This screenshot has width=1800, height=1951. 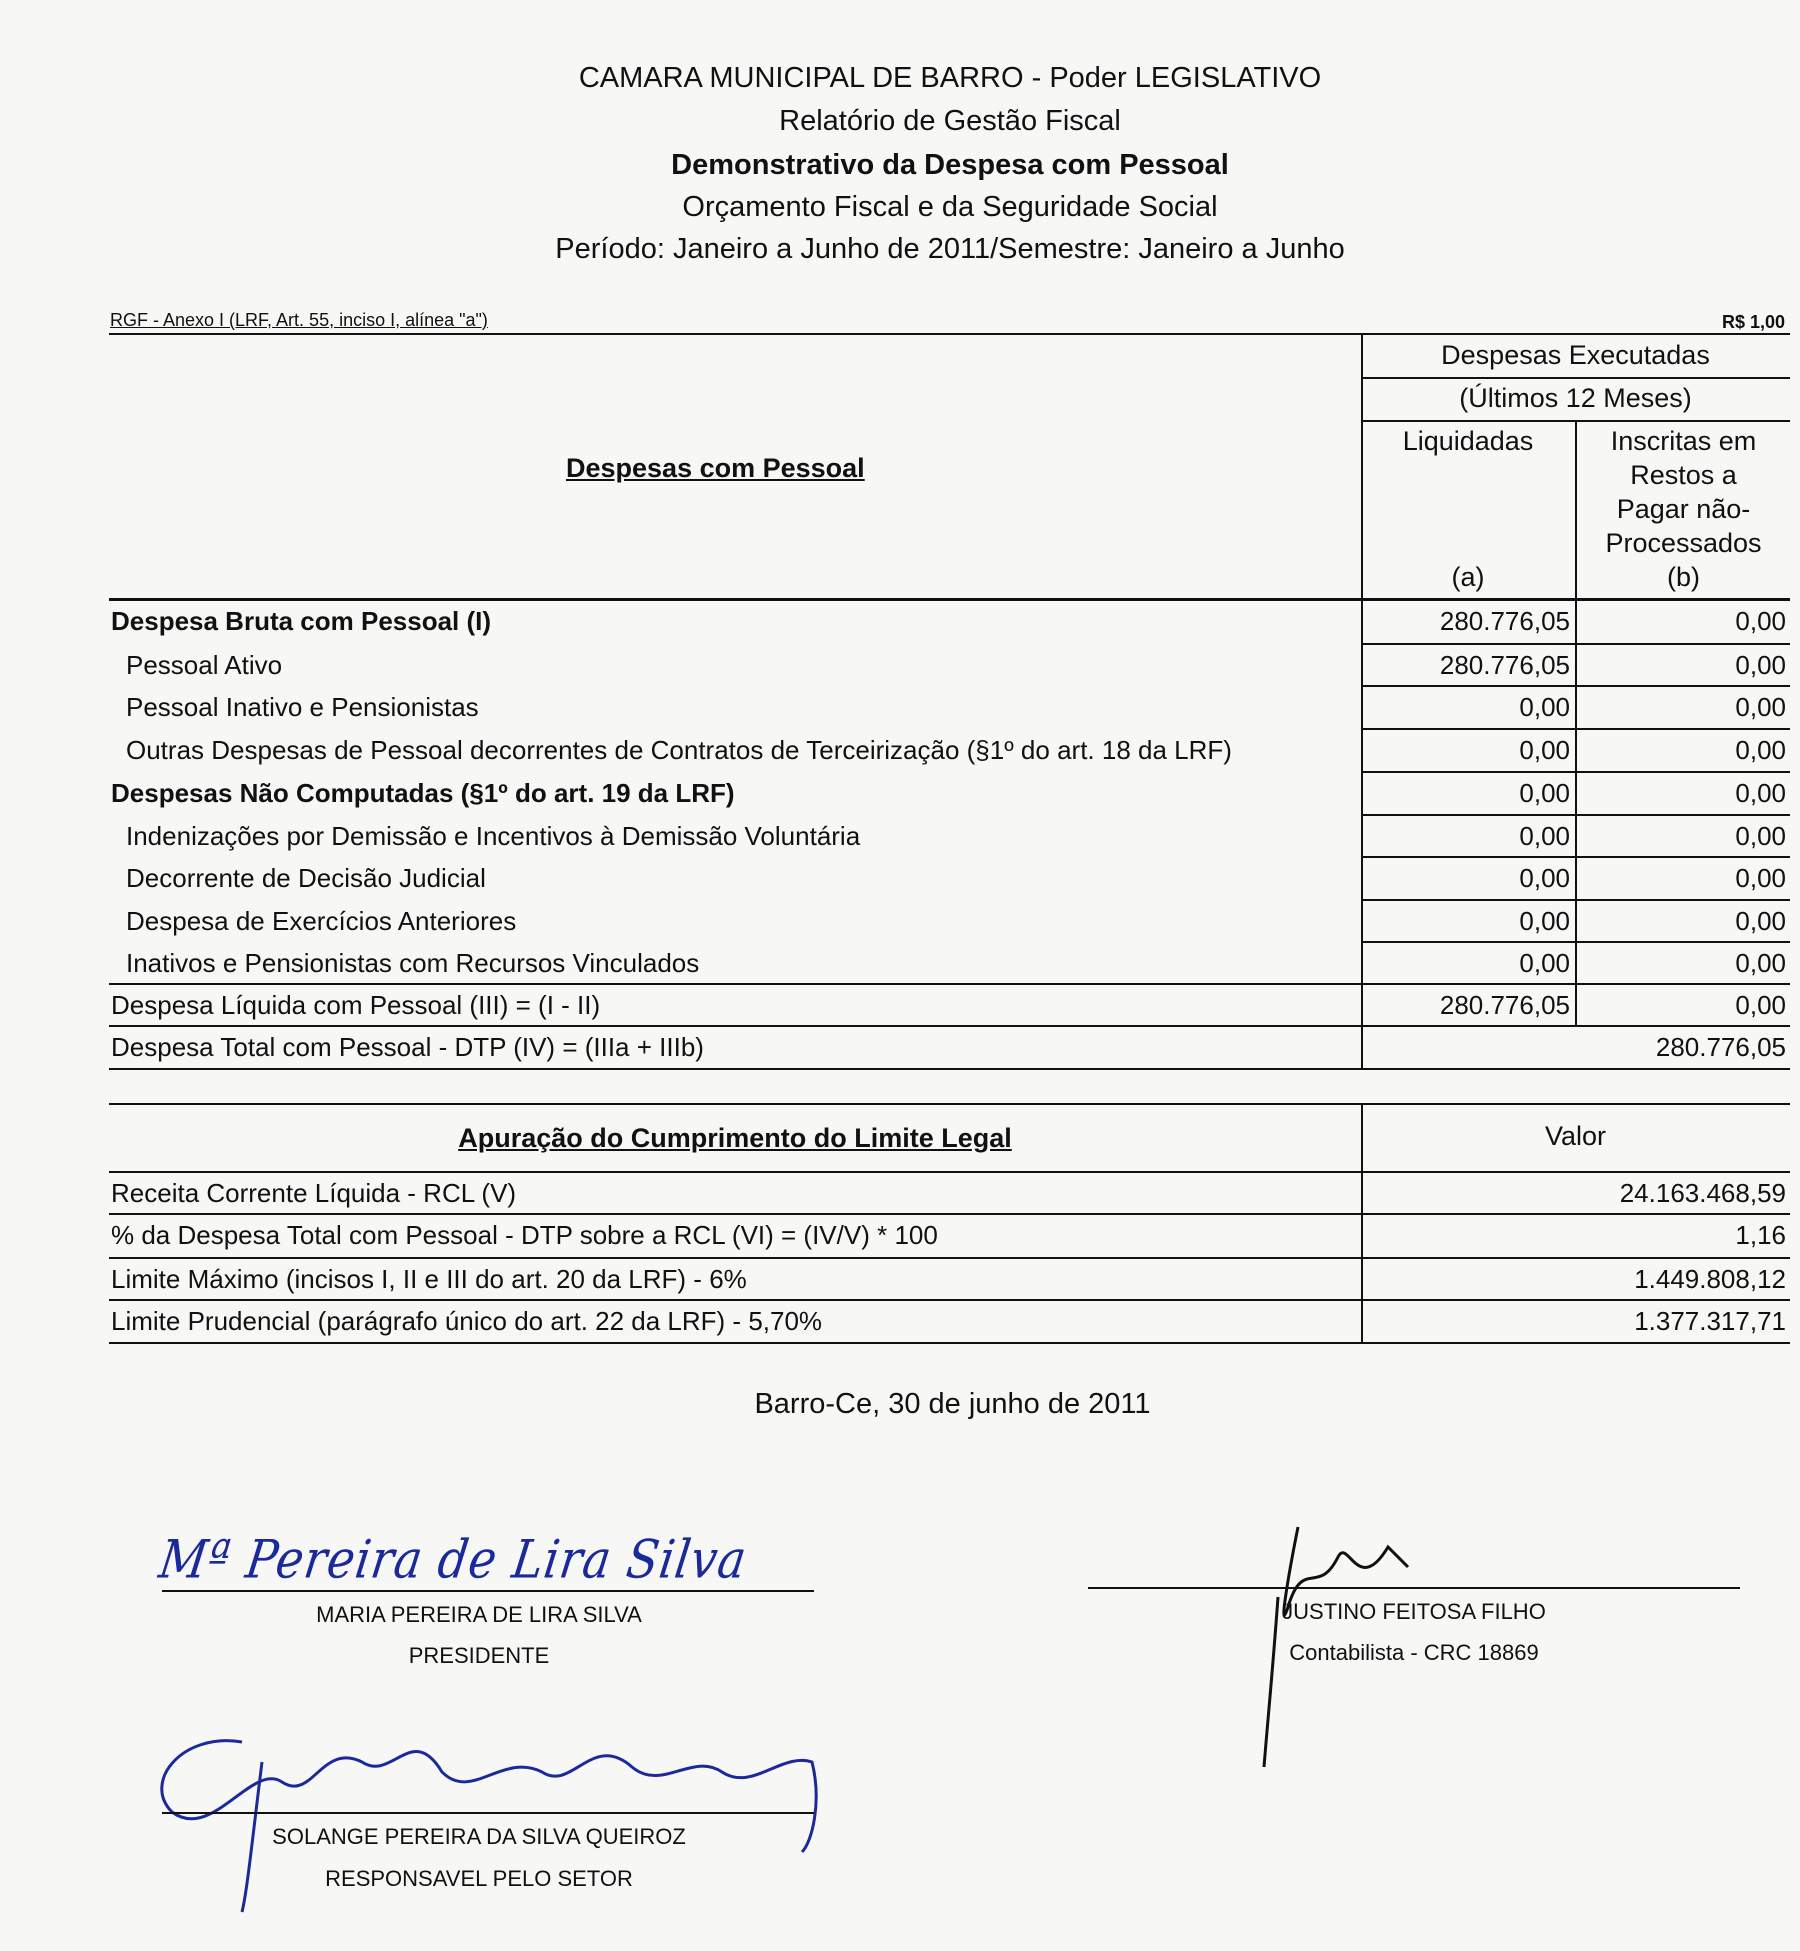 What do you see at coordinates (1720, 1047) in the screenshot?
I see `total-value: 280.776,05` at bounding box center [1720, 1047].